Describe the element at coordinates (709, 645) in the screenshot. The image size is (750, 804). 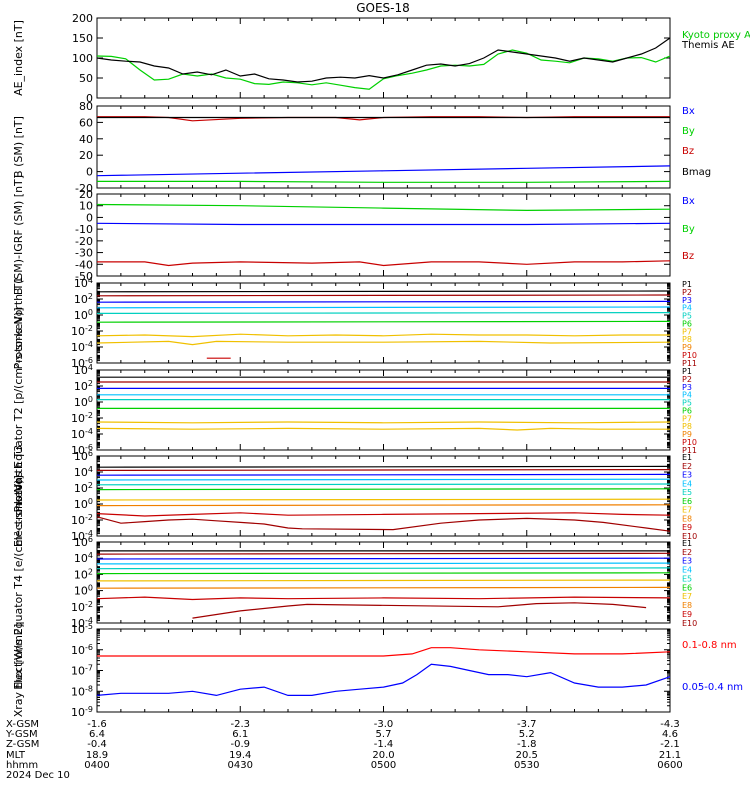
I see `legend-entry: 0.1-0.8 nm` at that location.